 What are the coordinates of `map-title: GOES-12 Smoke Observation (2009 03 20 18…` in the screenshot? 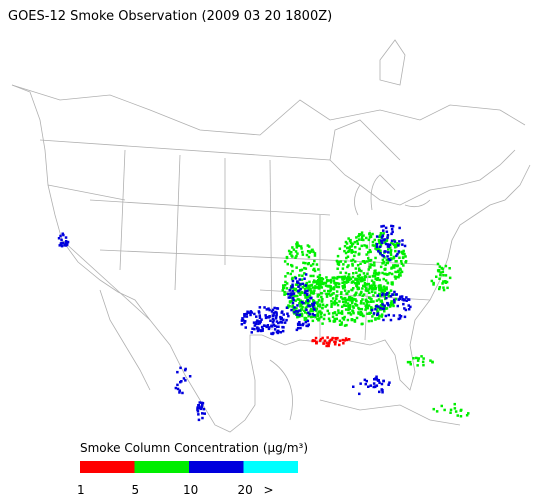 It's located at (170, 16).